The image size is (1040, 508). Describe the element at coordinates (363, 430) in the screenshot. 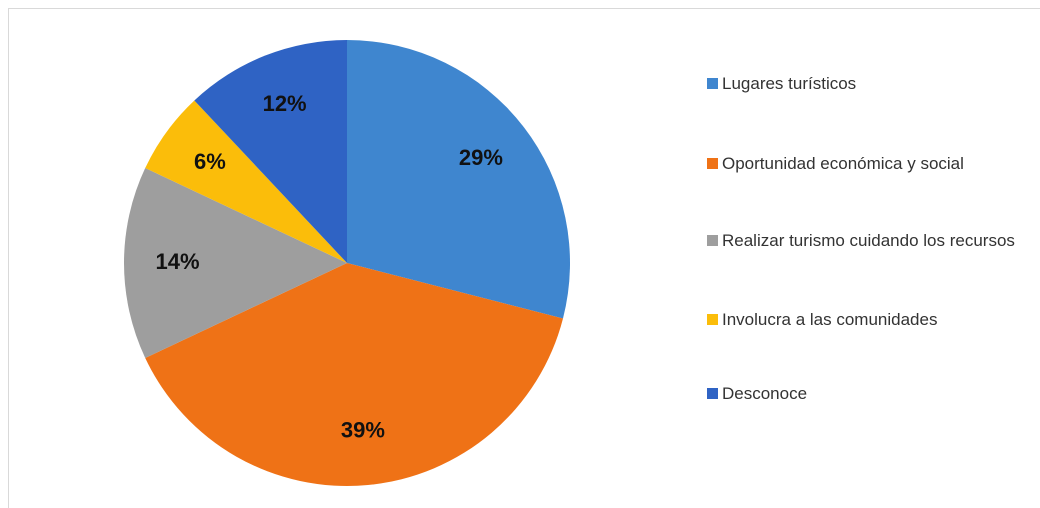

I see `data-label: 39%` at that location.